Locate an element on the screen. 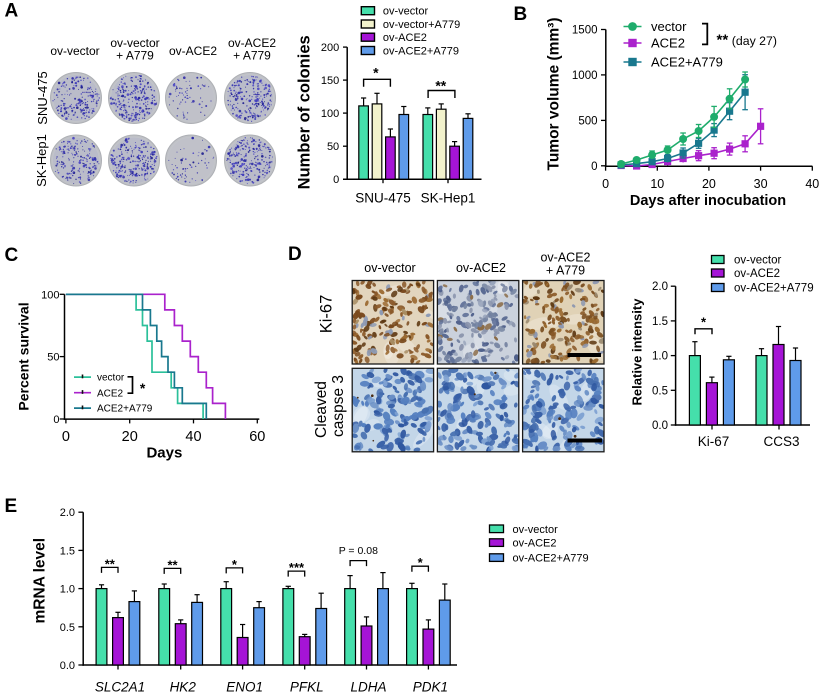  svg-text: Tumor volume (mm³) is located at coordinates (554, 94).